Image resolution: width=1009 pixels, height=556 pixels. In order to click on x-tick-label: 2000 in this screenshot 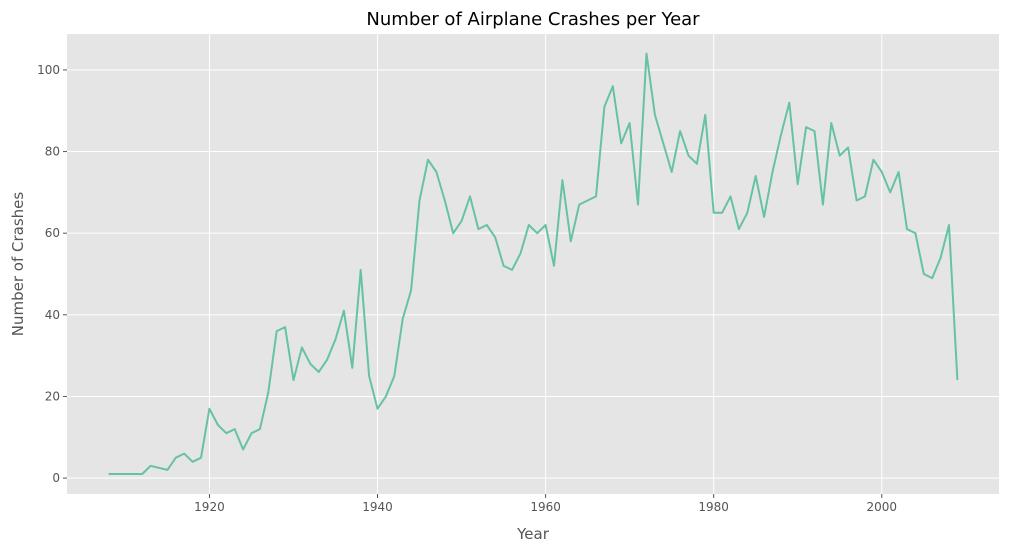, I will do `click(881, 507)`.